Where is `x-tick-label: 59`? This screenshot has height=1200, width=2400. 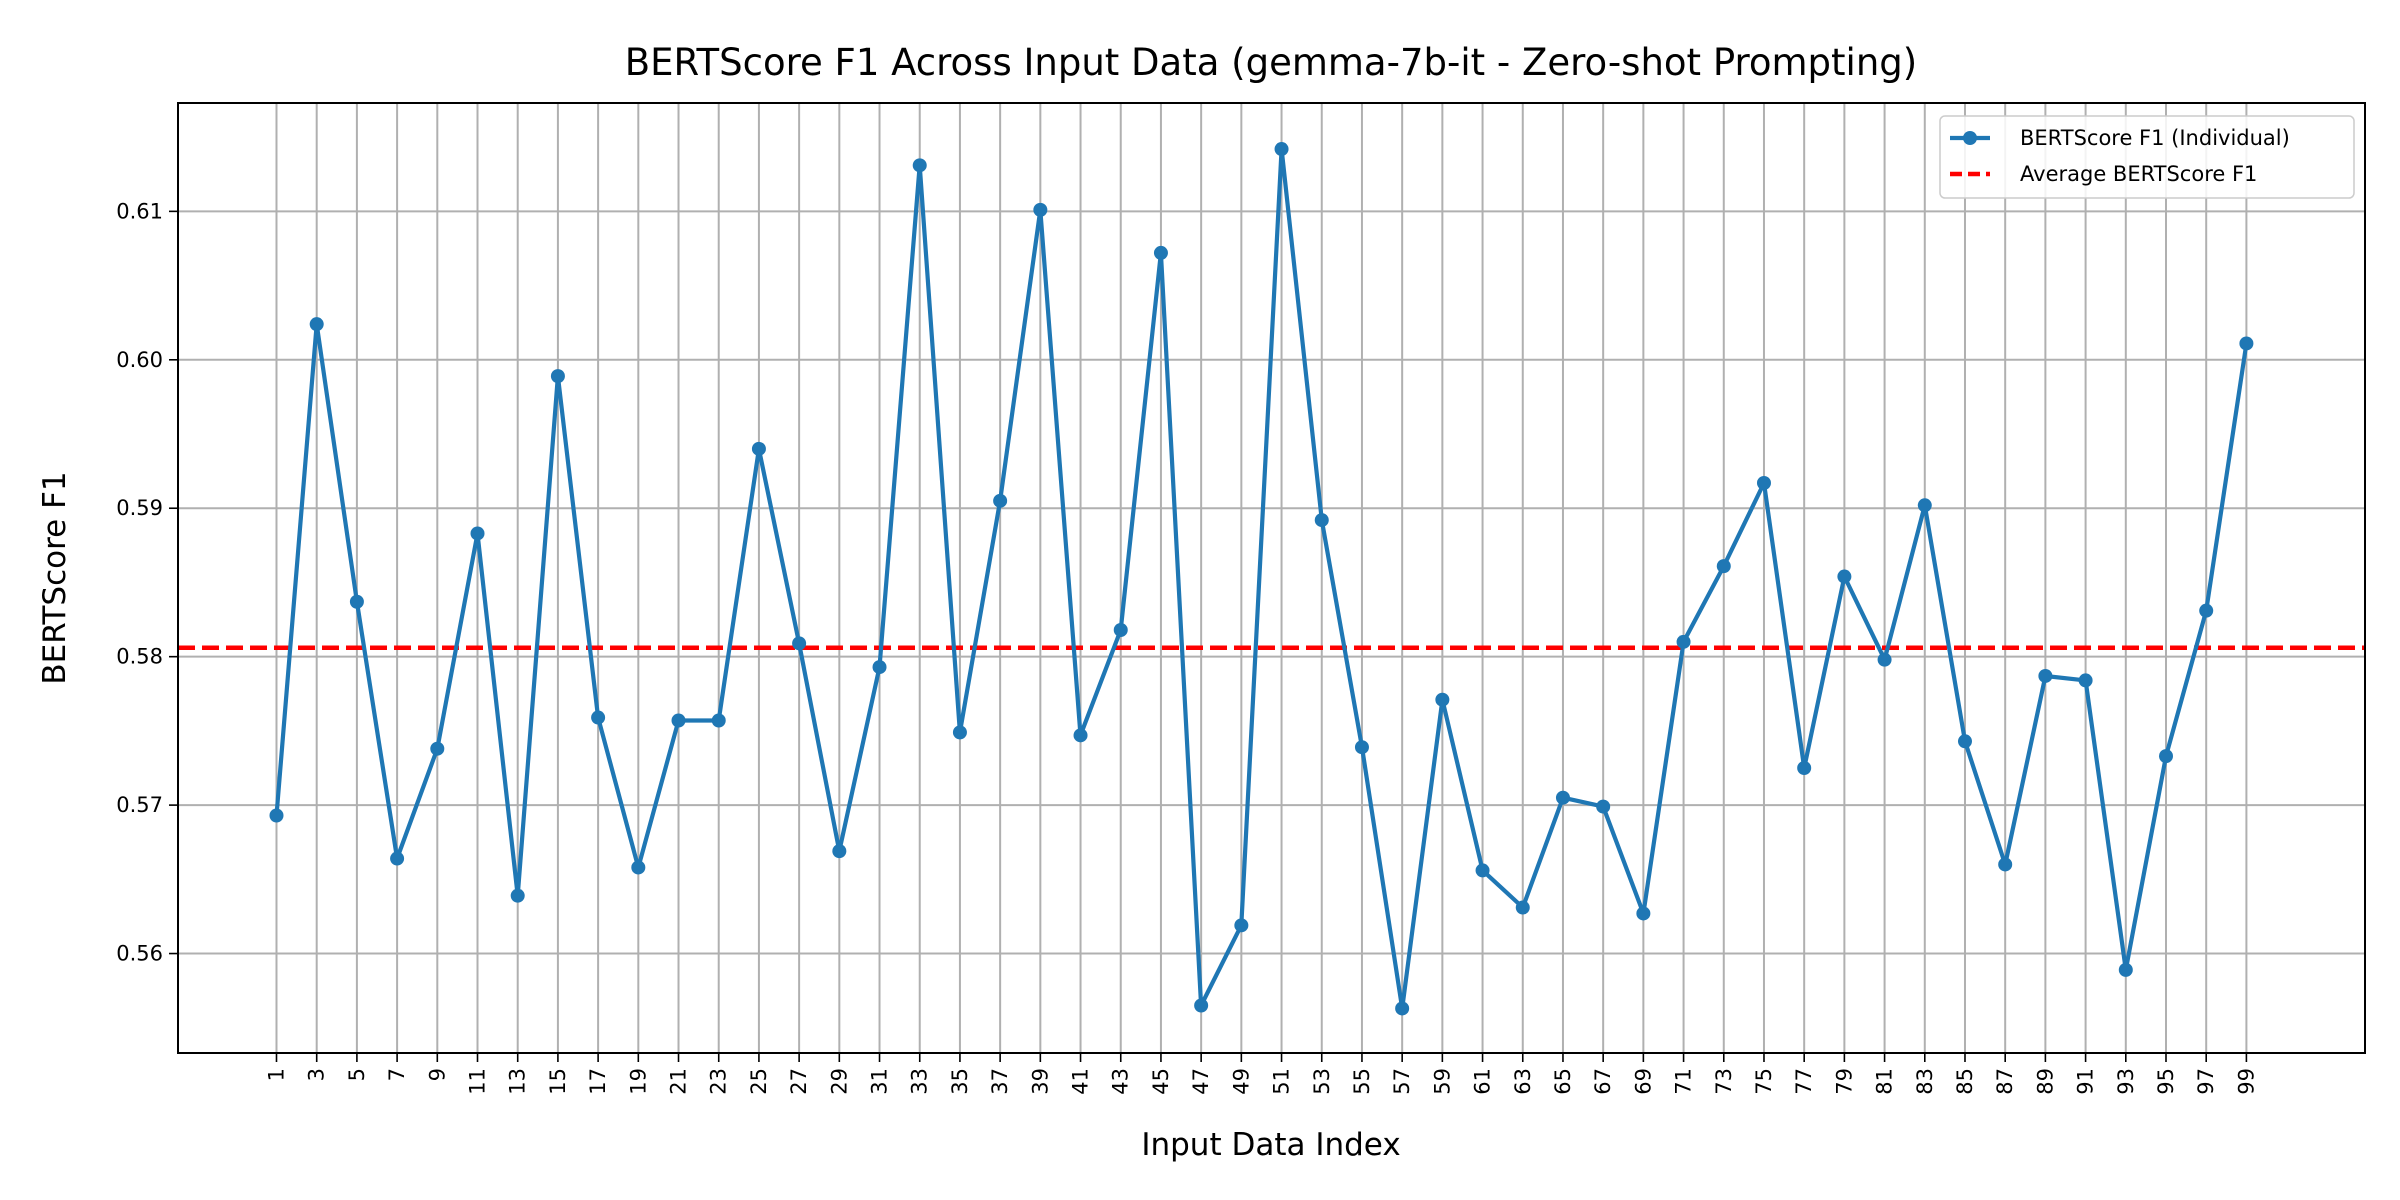 x-tick-label: 59 is located at coordinates (1442, 1081).